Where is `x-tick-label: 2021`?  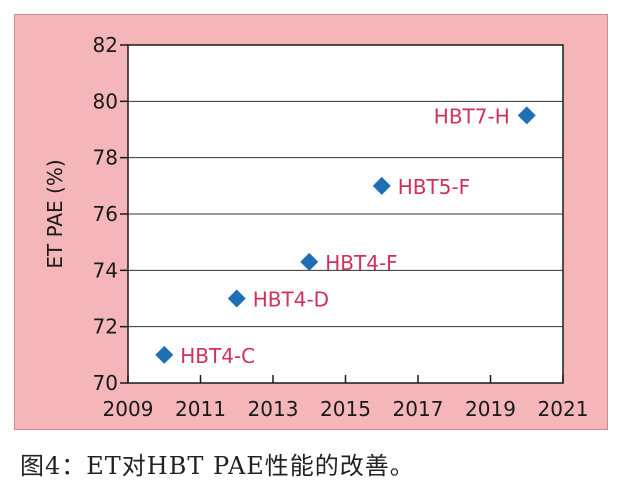 x-tick-label: 2021 is located at coordinates (563, 409).